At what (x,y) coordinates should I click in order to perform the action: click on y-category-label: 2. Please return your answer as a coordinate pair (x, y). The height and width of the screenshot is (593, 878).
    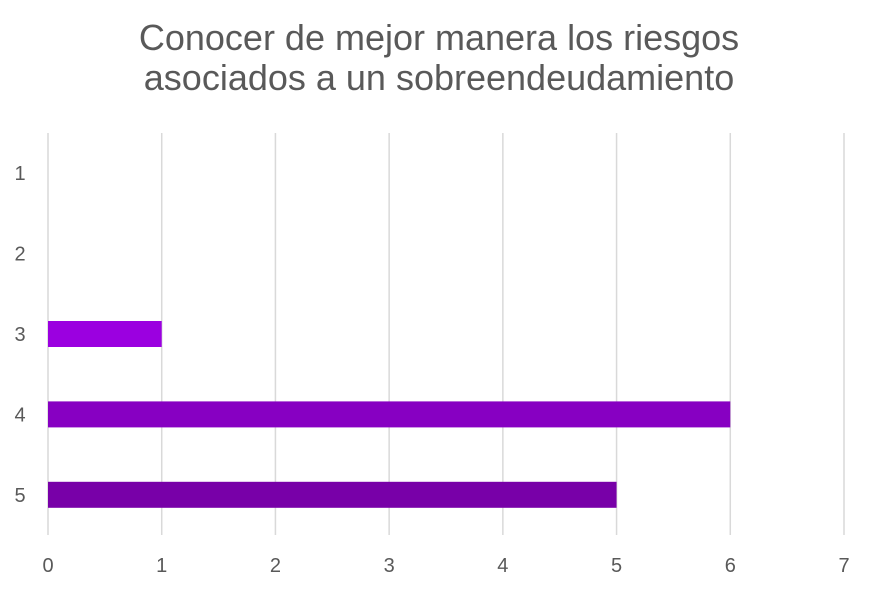
    Looking at the image, I should click on (19, 255).